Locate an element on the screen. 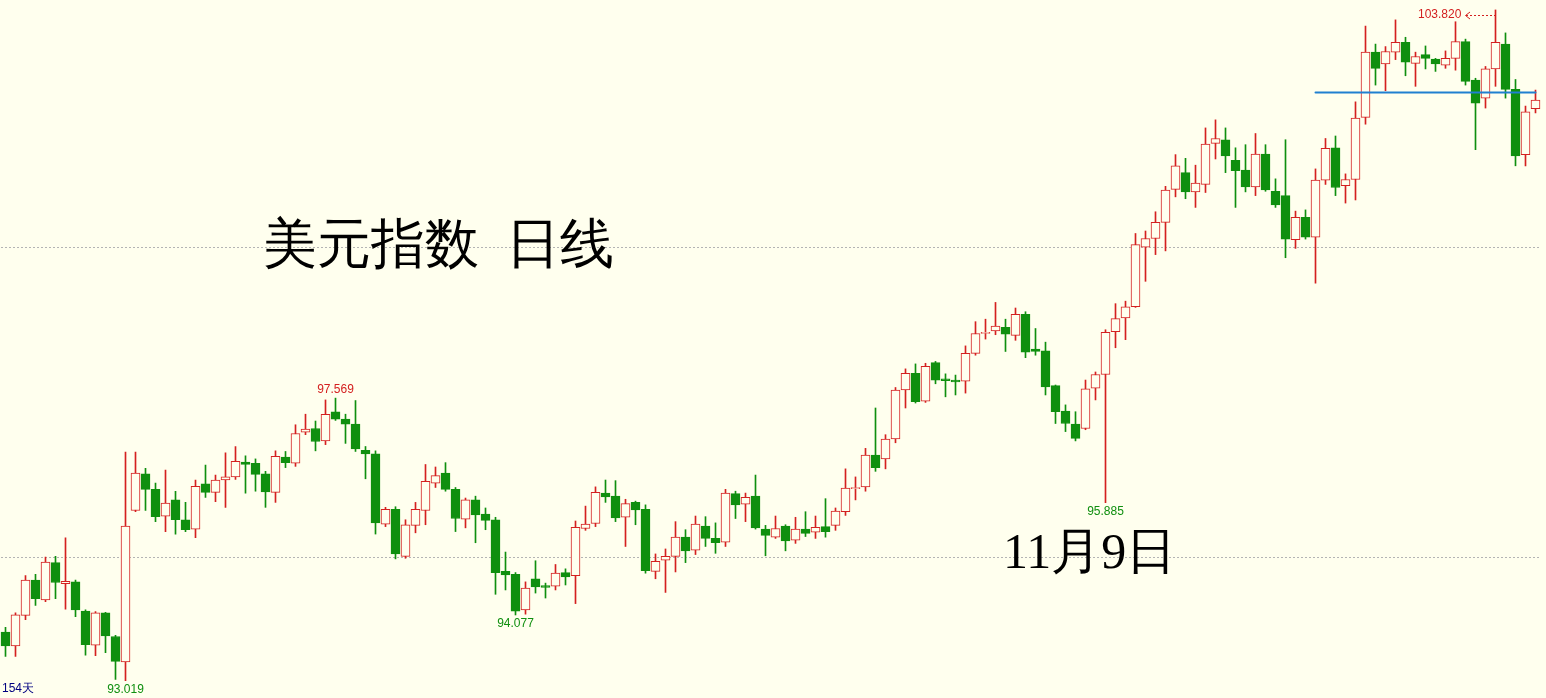 The image size is (1546, 698). annotation: 154天 is located at coordinates (18, 688).